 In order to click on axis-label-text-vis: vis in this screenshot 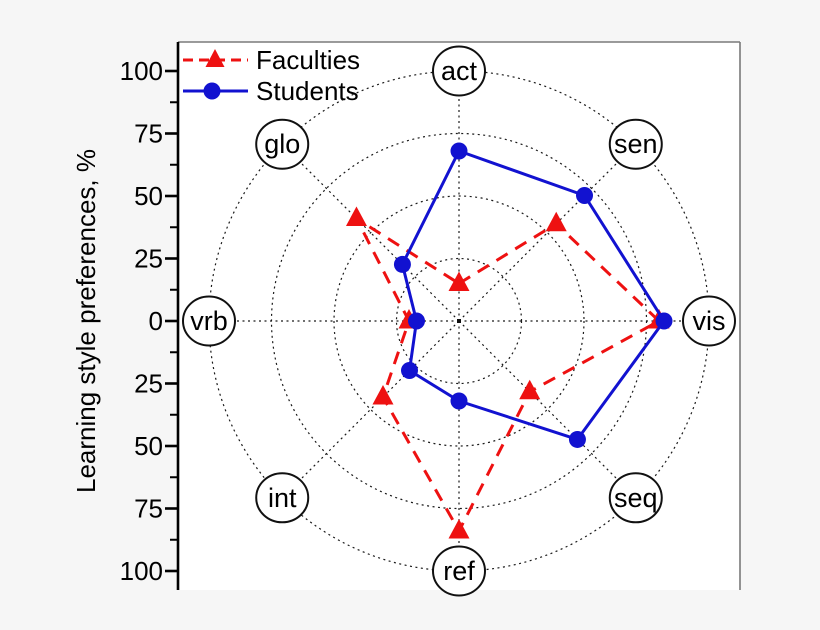, I will do `click(709, 321)`.